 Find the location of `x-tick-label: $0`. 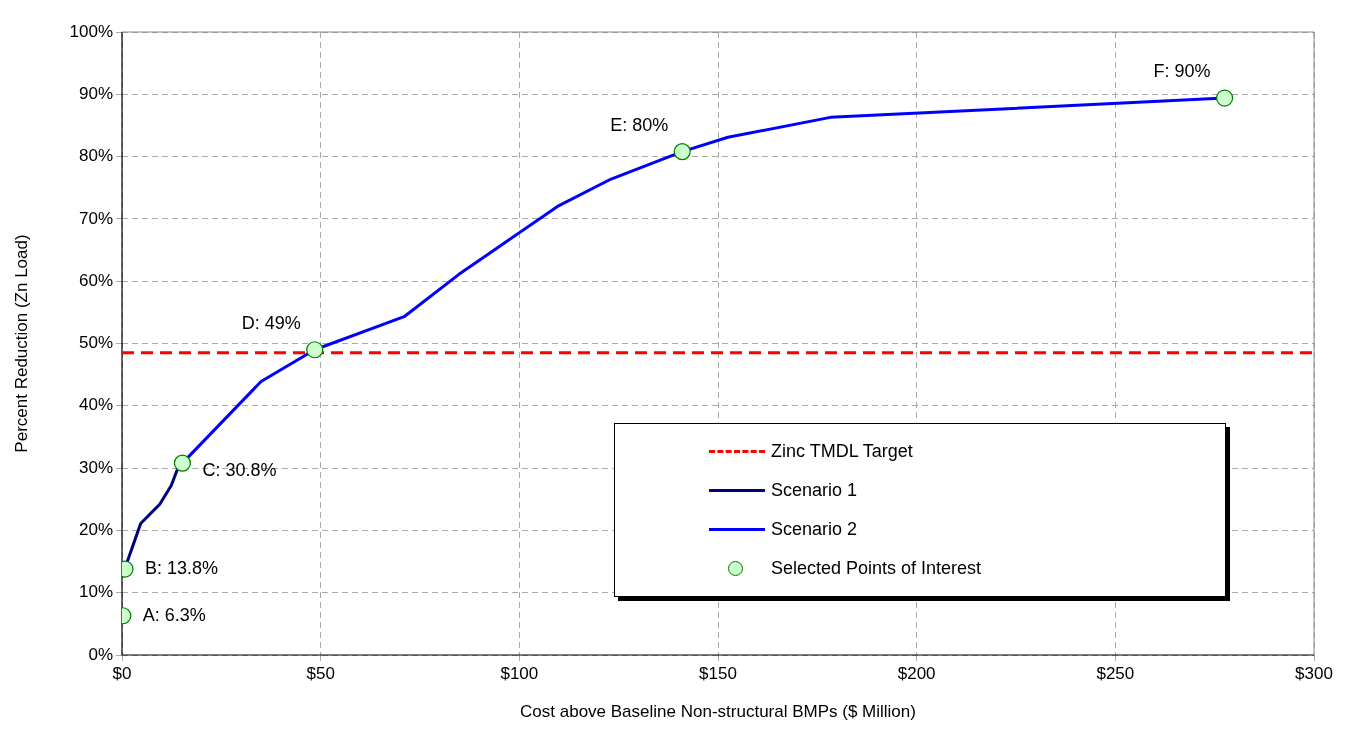

x-tick-label: $0 is located at coordinates (122, 673).